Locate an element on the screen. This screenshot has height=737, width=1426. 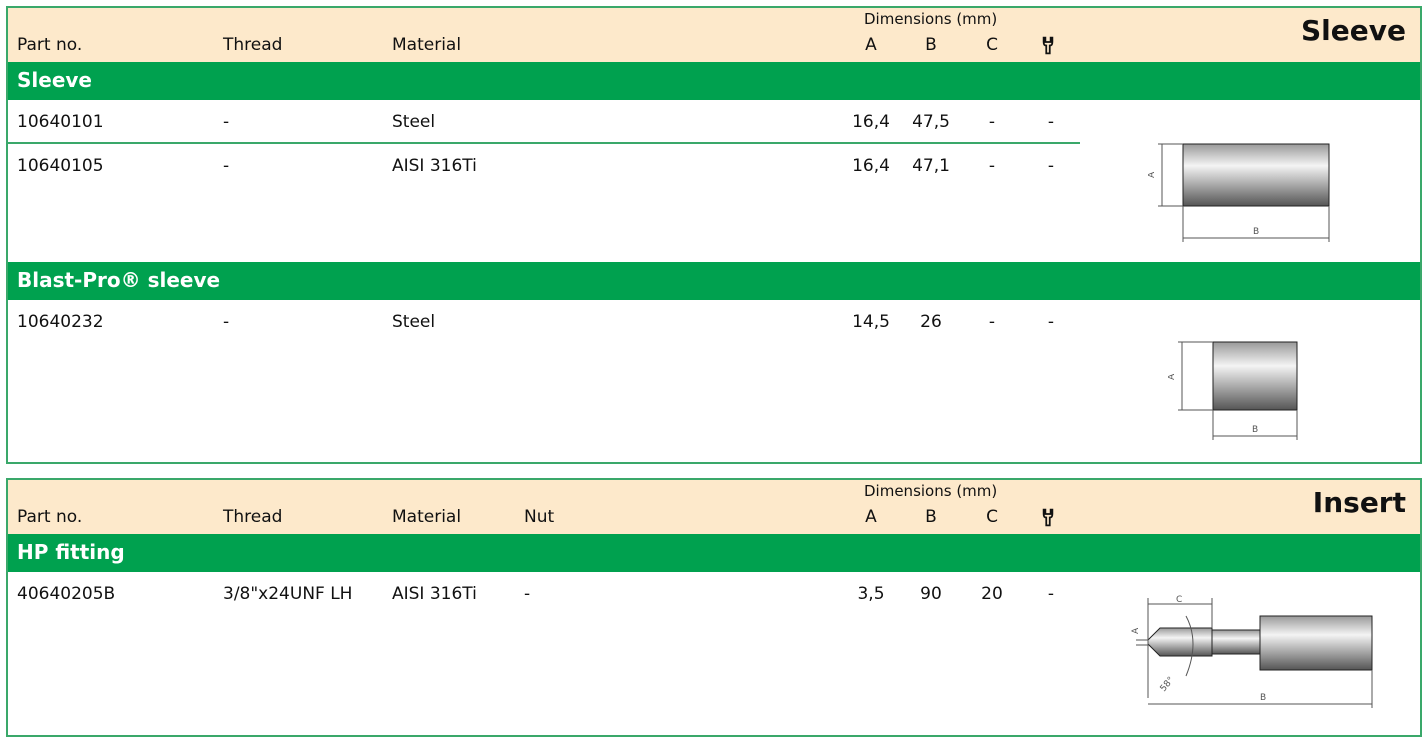
blast-pro-sleeve-drawing: A B is located at coordinates (1233, 390).